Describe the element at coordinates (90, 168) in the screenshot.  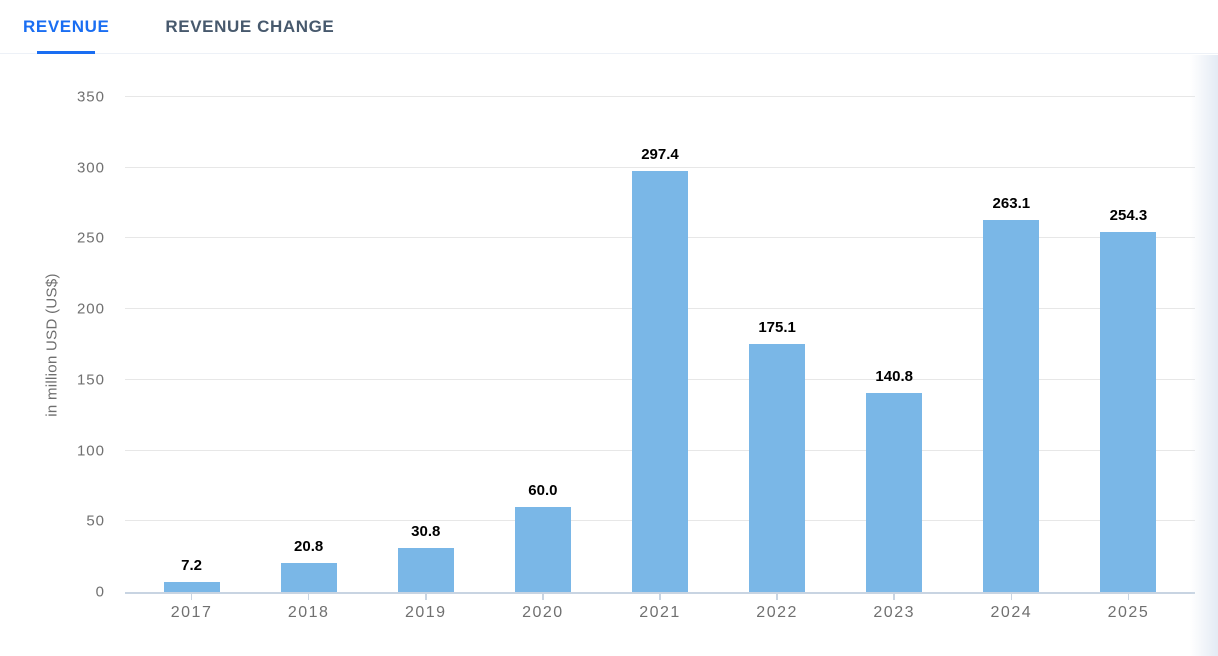
I see `y-axis-tick-label: 300` at that location.